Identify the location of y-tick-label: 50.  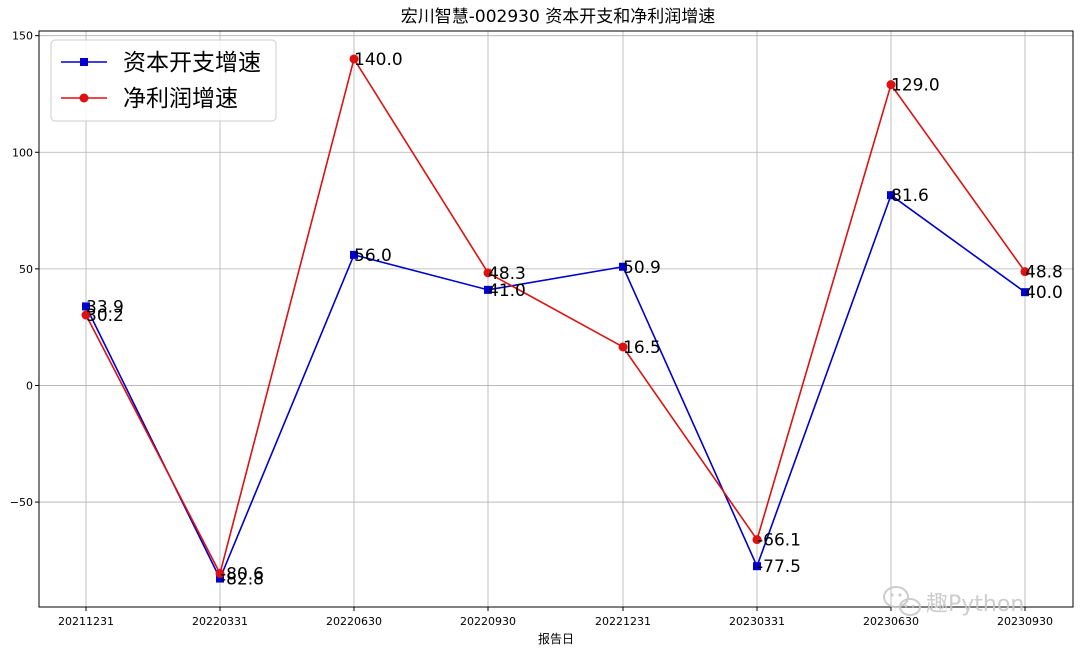
(26, 269).